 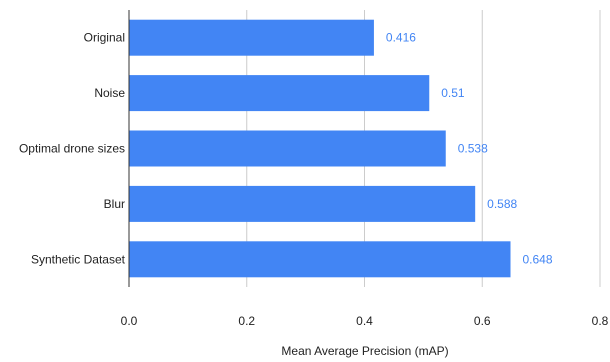 I want to click on data-label: 0.51, so click(x=453, y=93).